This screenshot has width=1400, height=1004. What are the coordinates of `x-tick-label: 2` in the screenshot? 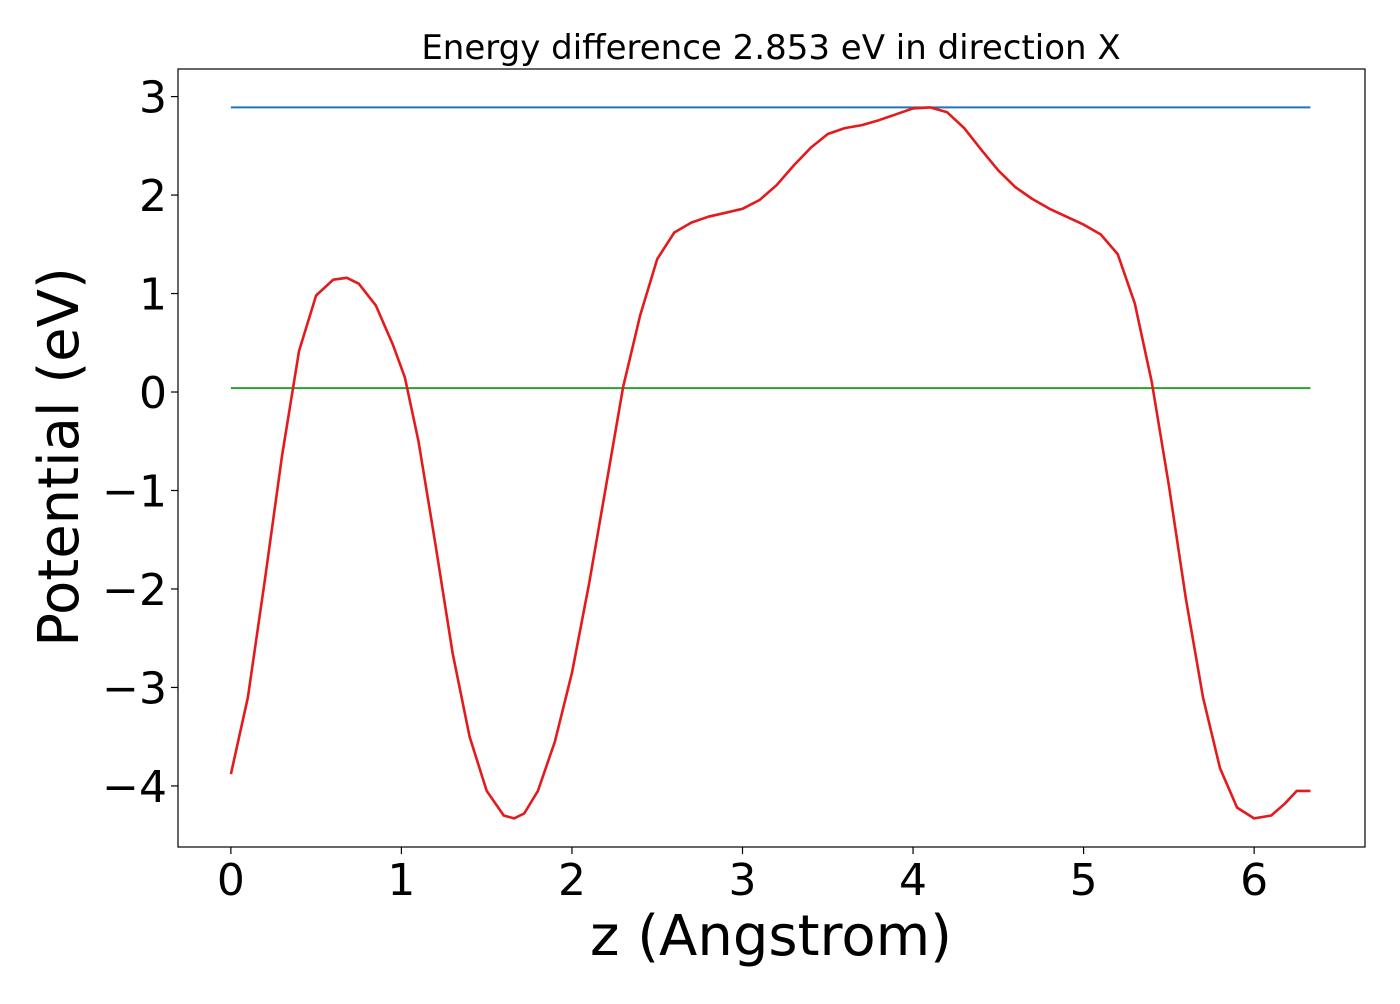 It's located at (572, 880).